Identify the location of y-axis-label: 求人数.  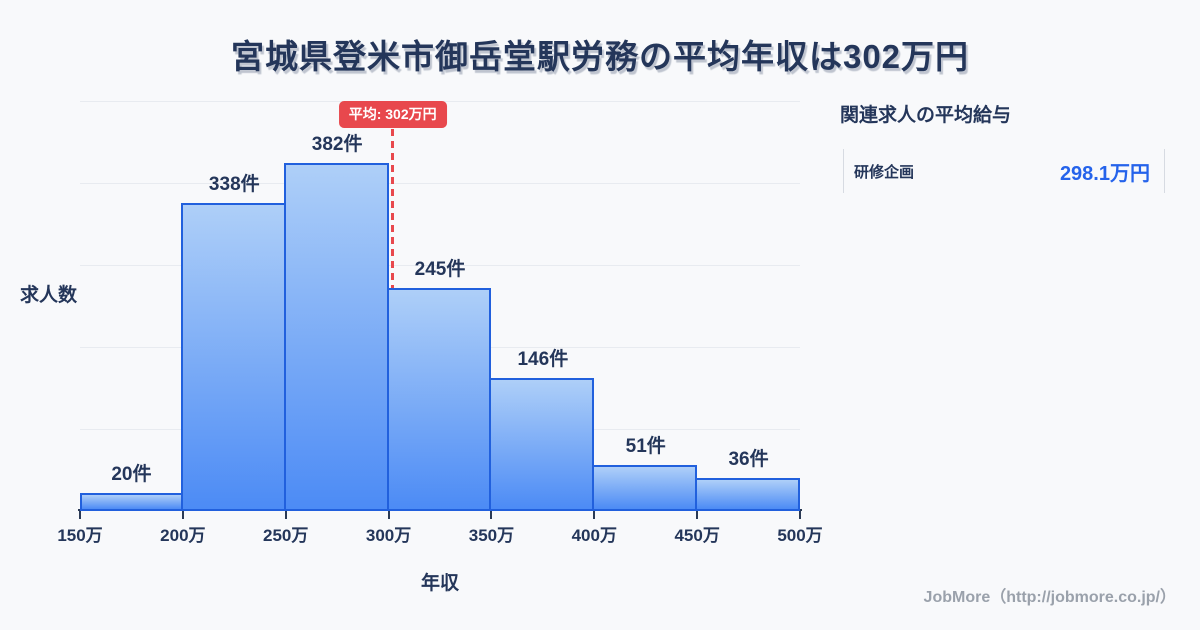
(49, 295).